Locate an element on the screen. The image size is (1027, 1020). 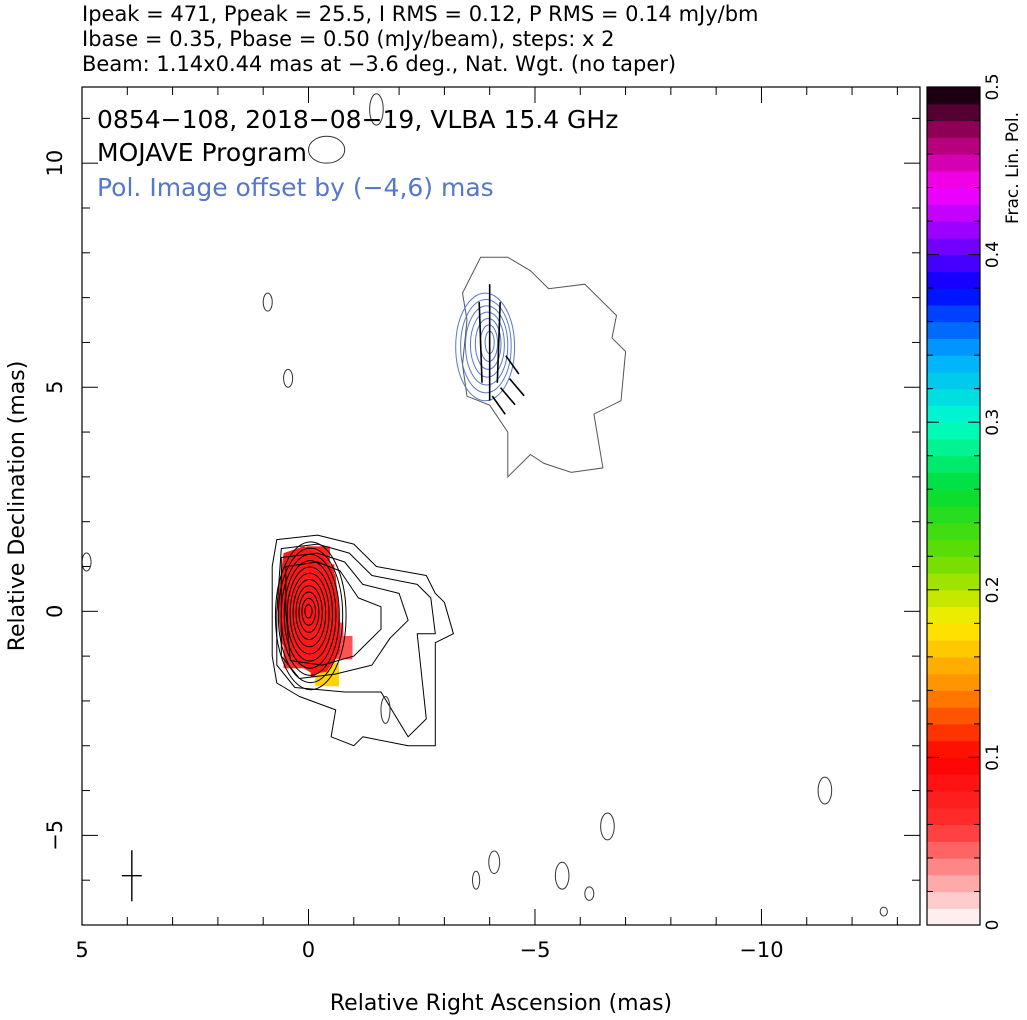
colorbar-tick-label: 0.2 is located at coordinates (993, 589).